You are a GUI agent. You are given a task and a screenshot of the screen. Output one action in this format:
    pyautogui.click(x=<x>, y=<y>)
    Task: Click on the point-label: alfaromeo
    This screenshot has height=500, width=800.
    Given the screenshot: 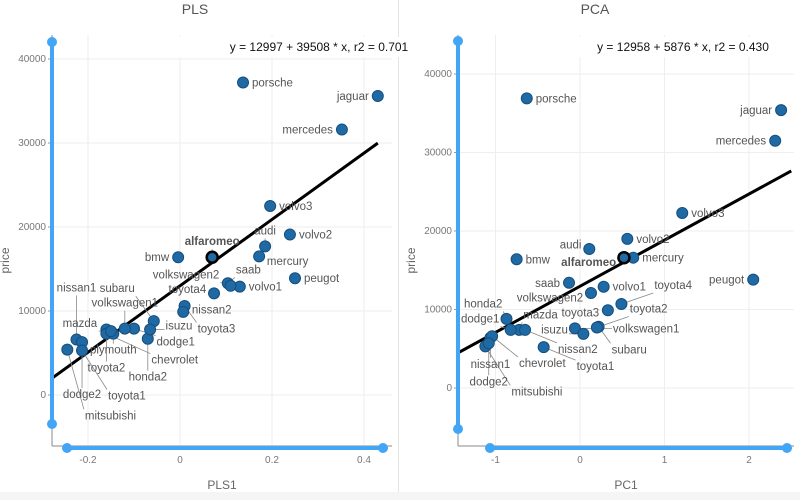 What is the action you would take?
    pyautogui.click(x=212, y=242)
    